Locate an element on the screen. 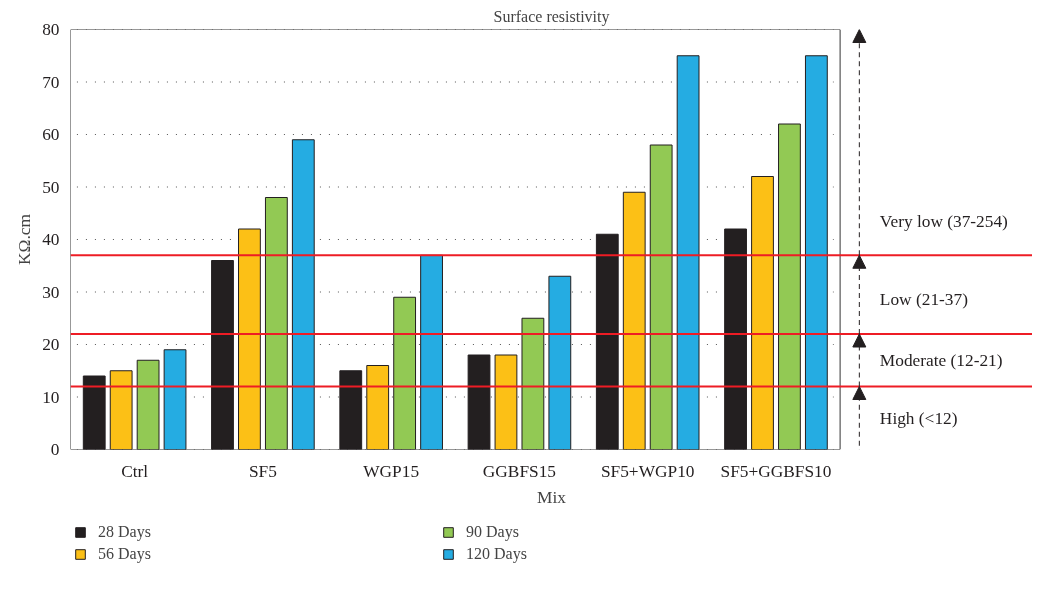 This screenshot has height=610, width=1044. y-tick-label: 50 is located at coordinates (51, 187).